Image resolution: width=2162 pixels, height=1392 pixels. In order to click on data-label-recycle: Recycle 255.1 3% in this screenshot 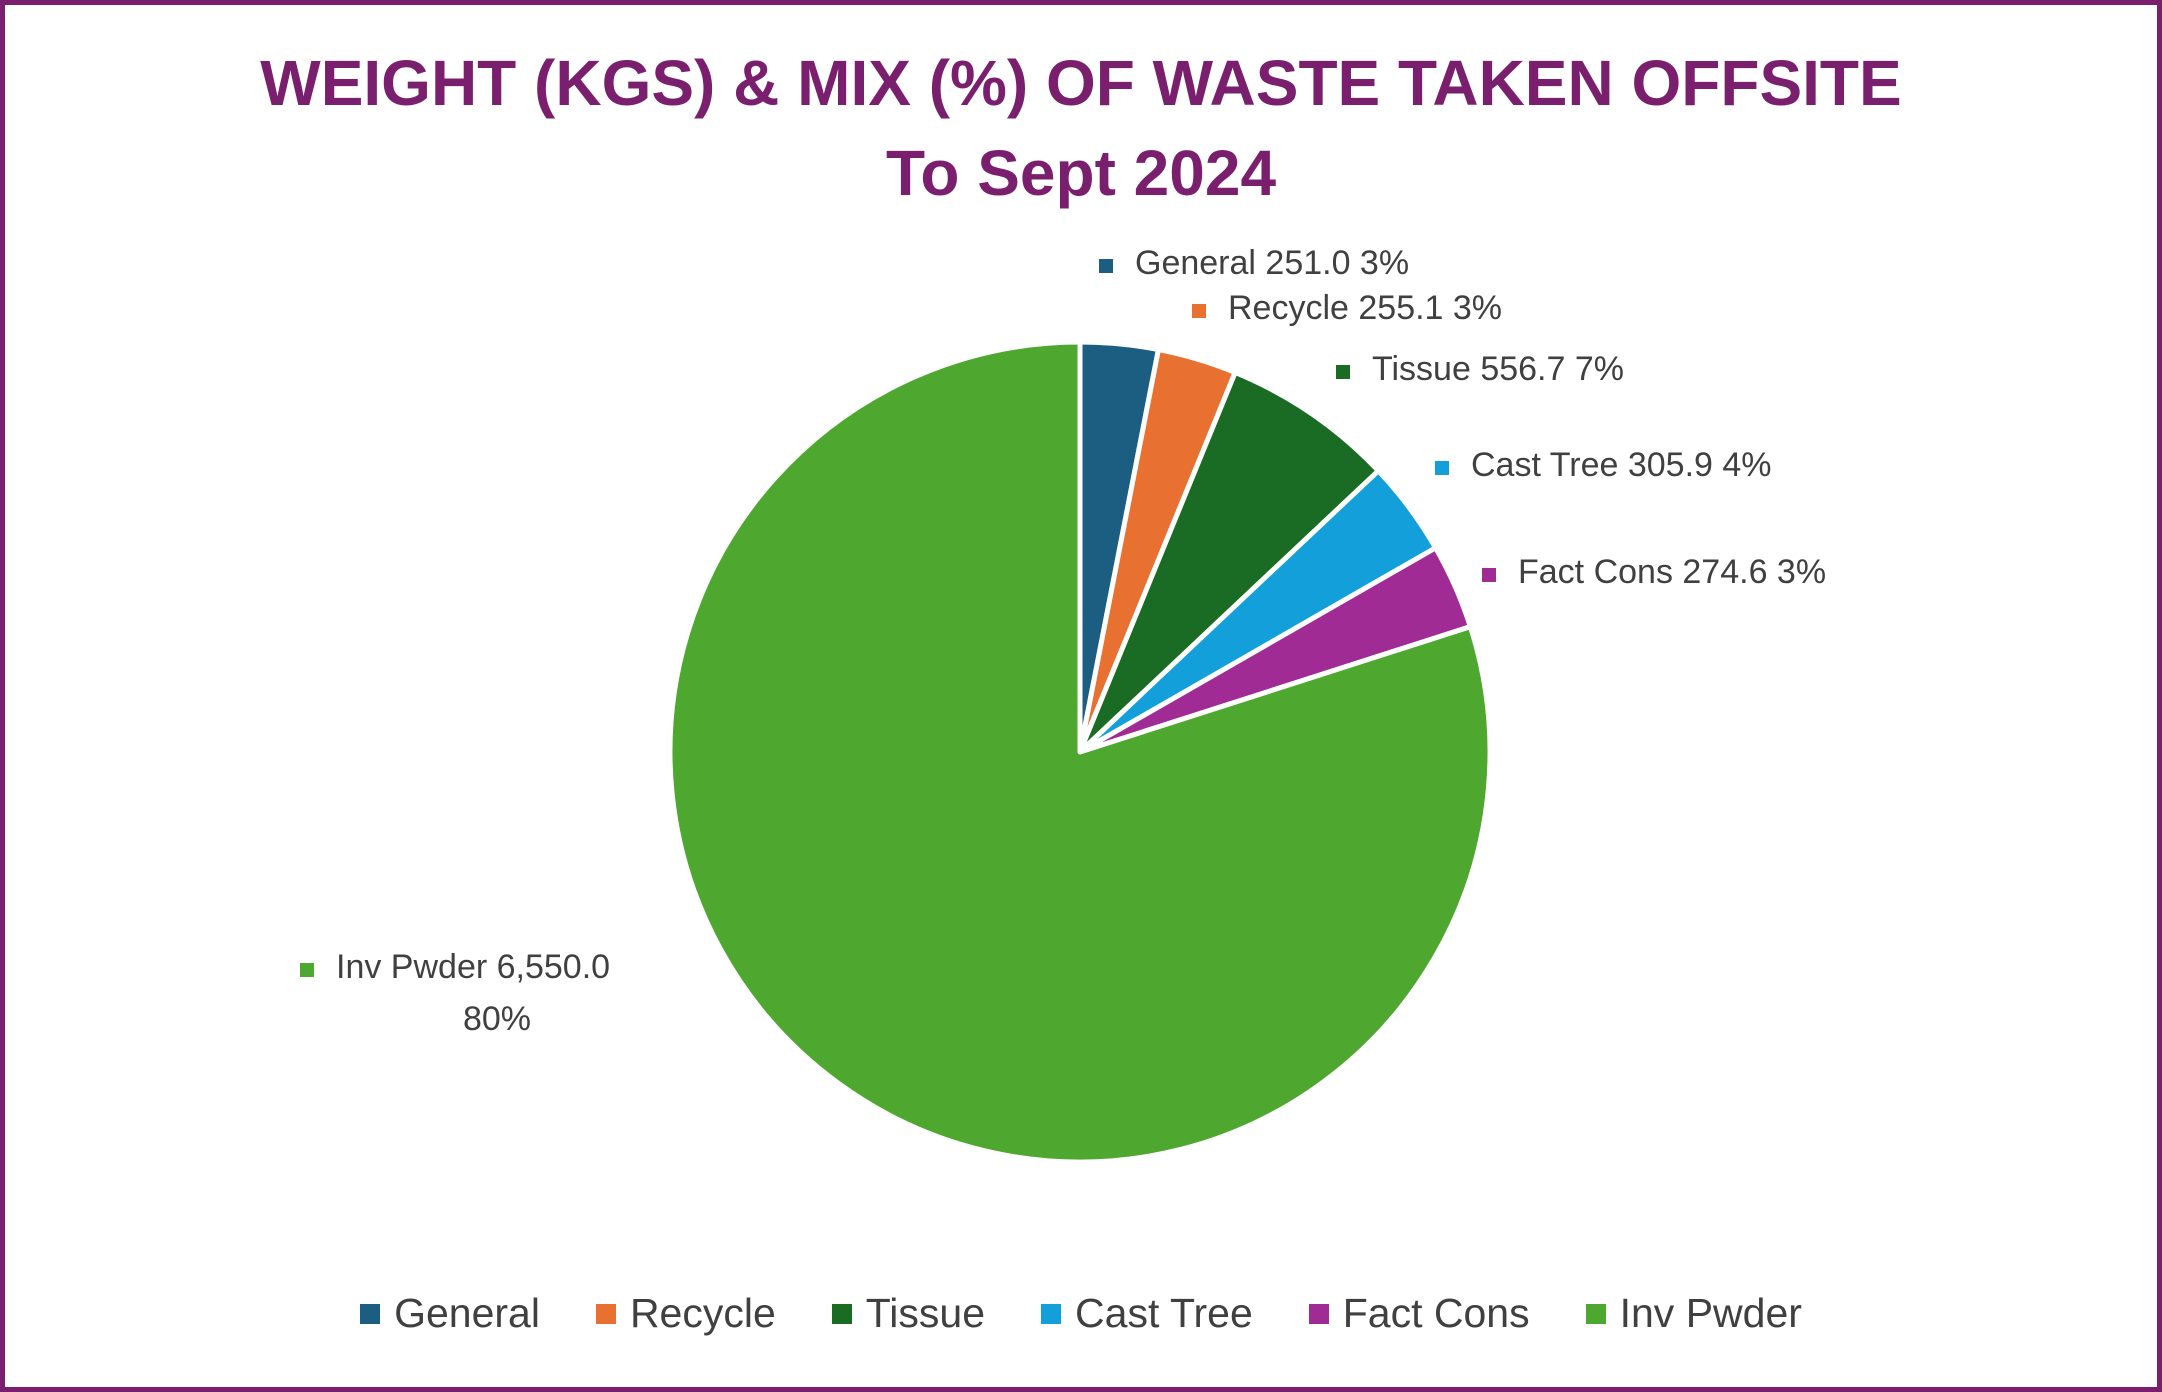, I will do `click(1347, 308)`.